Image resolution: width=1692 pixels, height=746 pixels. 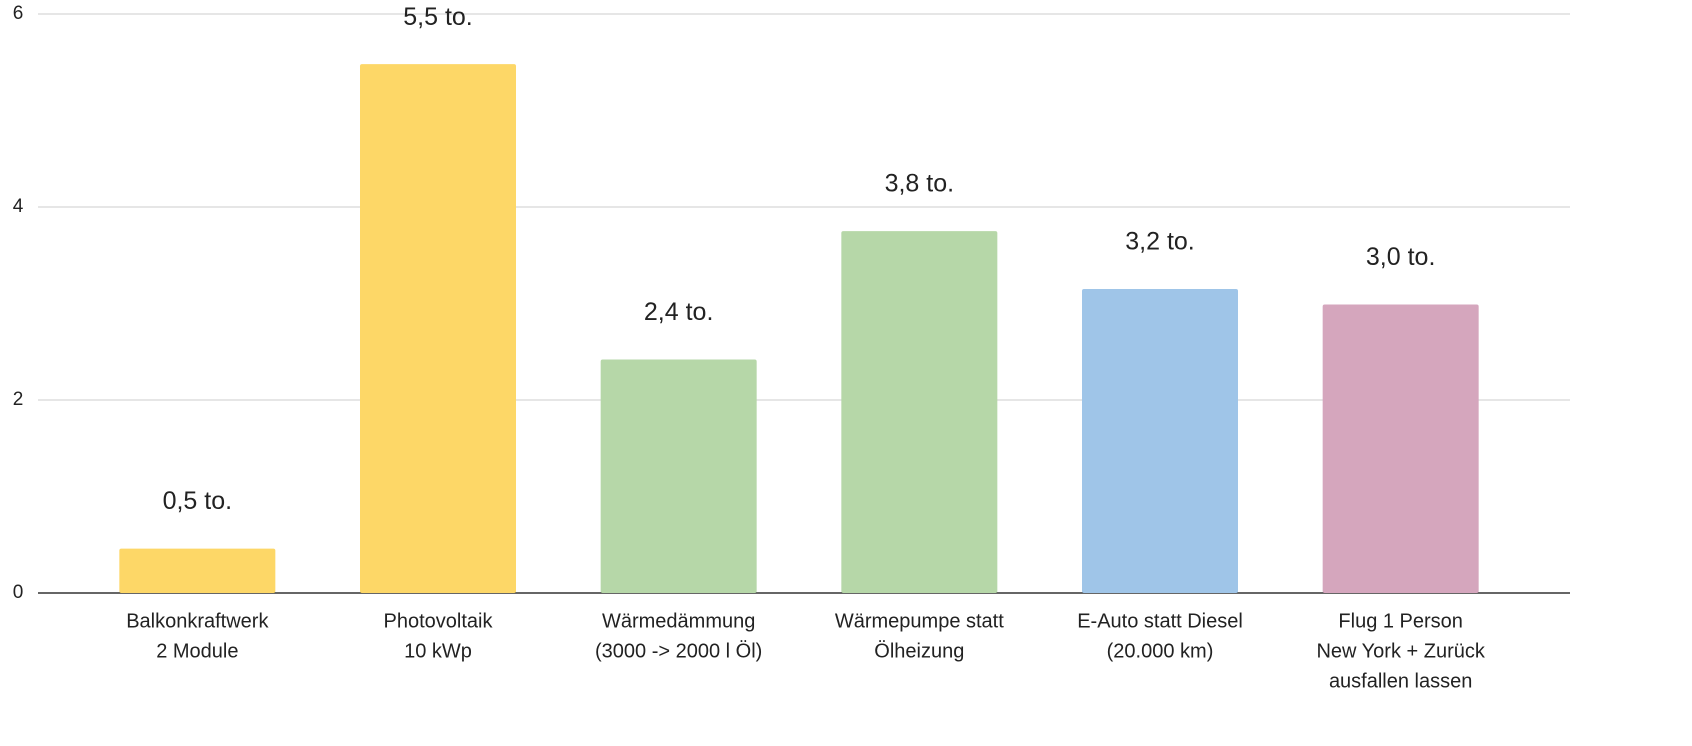 What do you see at coordinates (919, 651) in the screenshot?
I see `x-tick-label: Ölheizung` at bounding box center [919, 651].